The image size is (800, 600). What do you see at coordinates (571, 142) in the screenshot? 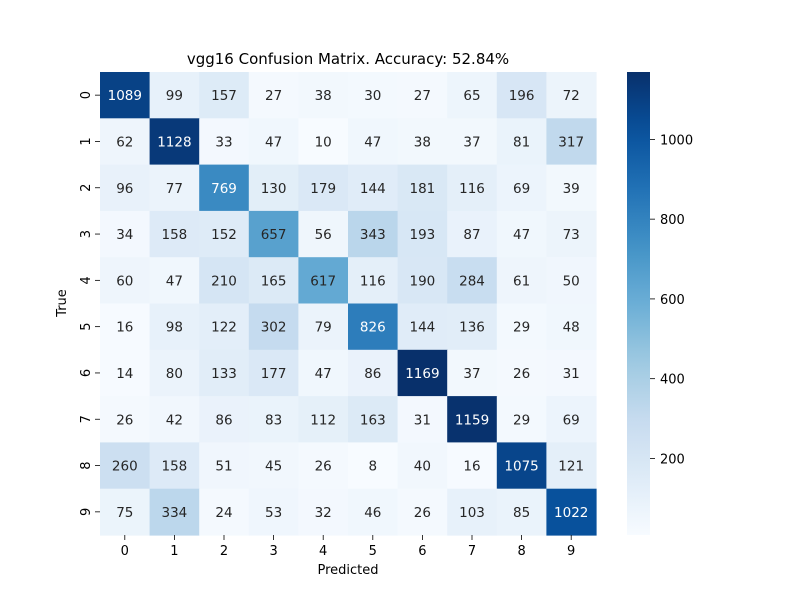
I see `cell-value-label: 317` at bounding box center [571, 142].